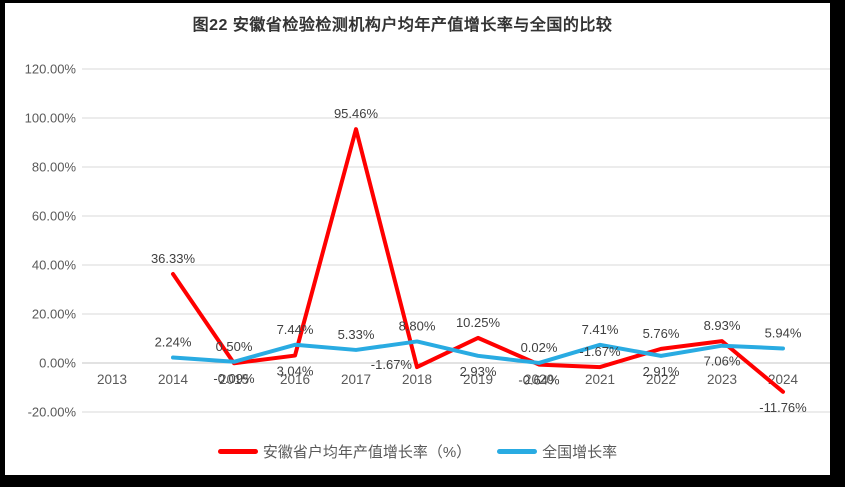 This screenshot has height=487, width=845. What do you see at coordinates (722, 325) in the screenshot?
I see `data-label: 8.93%` at bounding box center [722, 325].